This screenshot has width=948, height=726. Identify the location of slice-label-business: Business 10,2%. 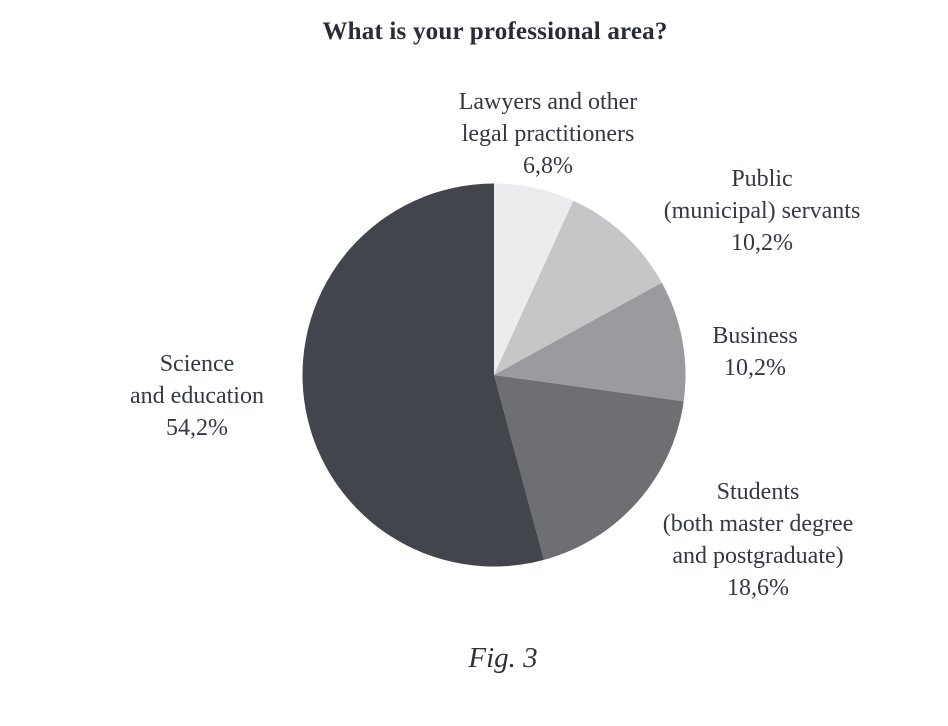
(755, 352).